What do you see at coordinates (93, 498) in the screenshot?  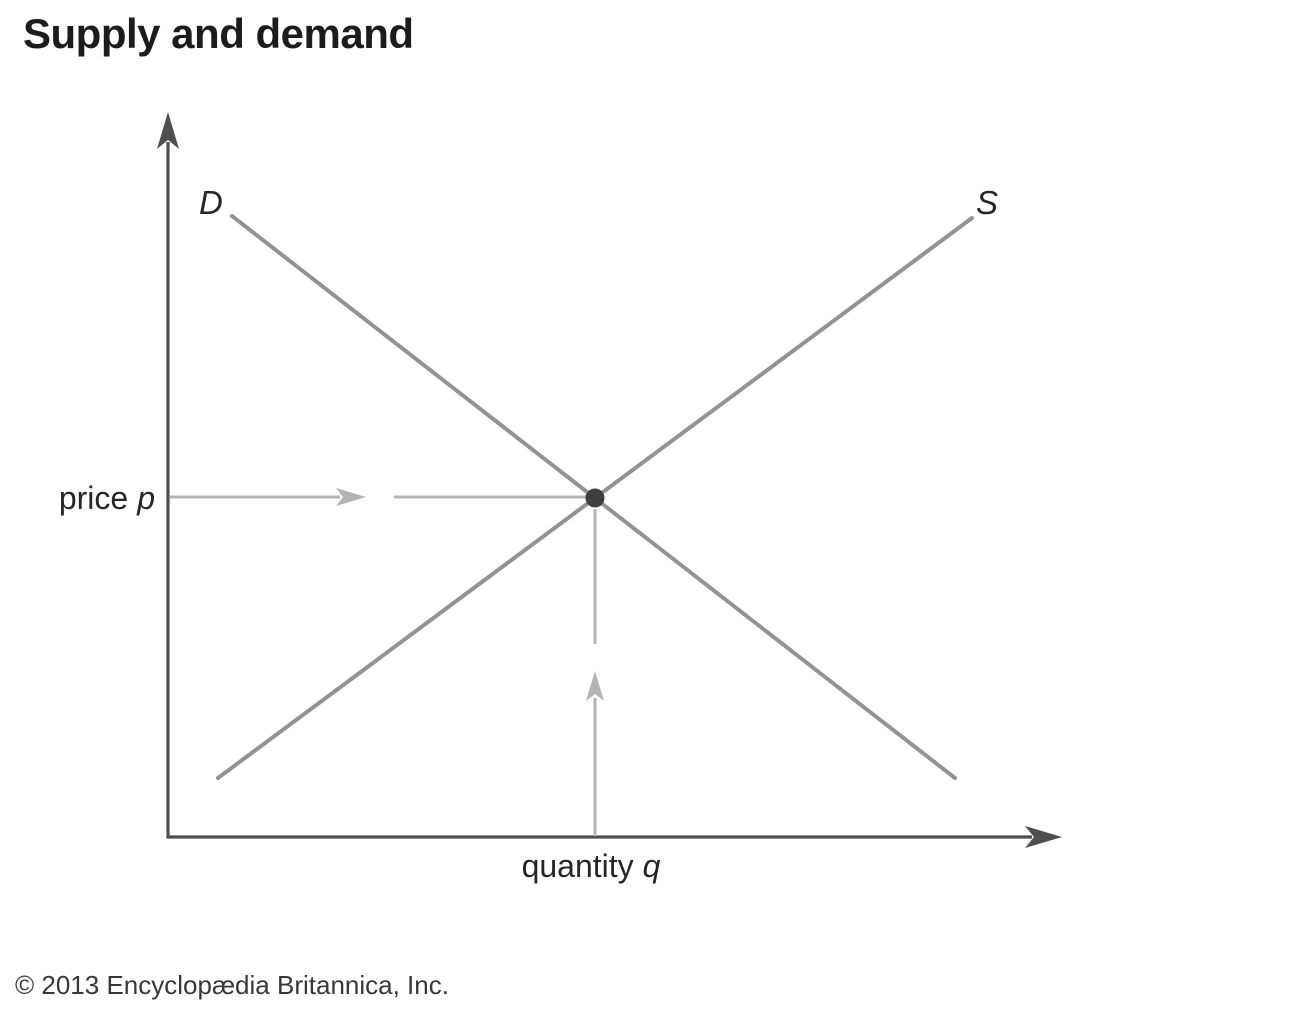 I see `price-axis-label-word: price` at bounding box center [93, 498].